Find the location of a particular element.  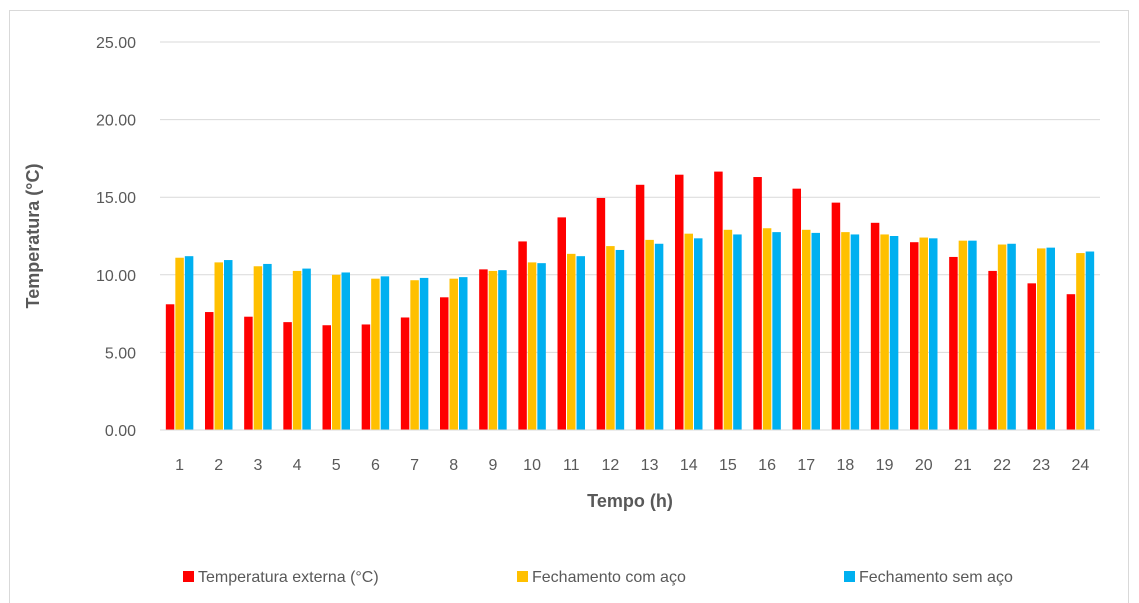

x-tick-label: 22 is located at coordinates (1002, 465).